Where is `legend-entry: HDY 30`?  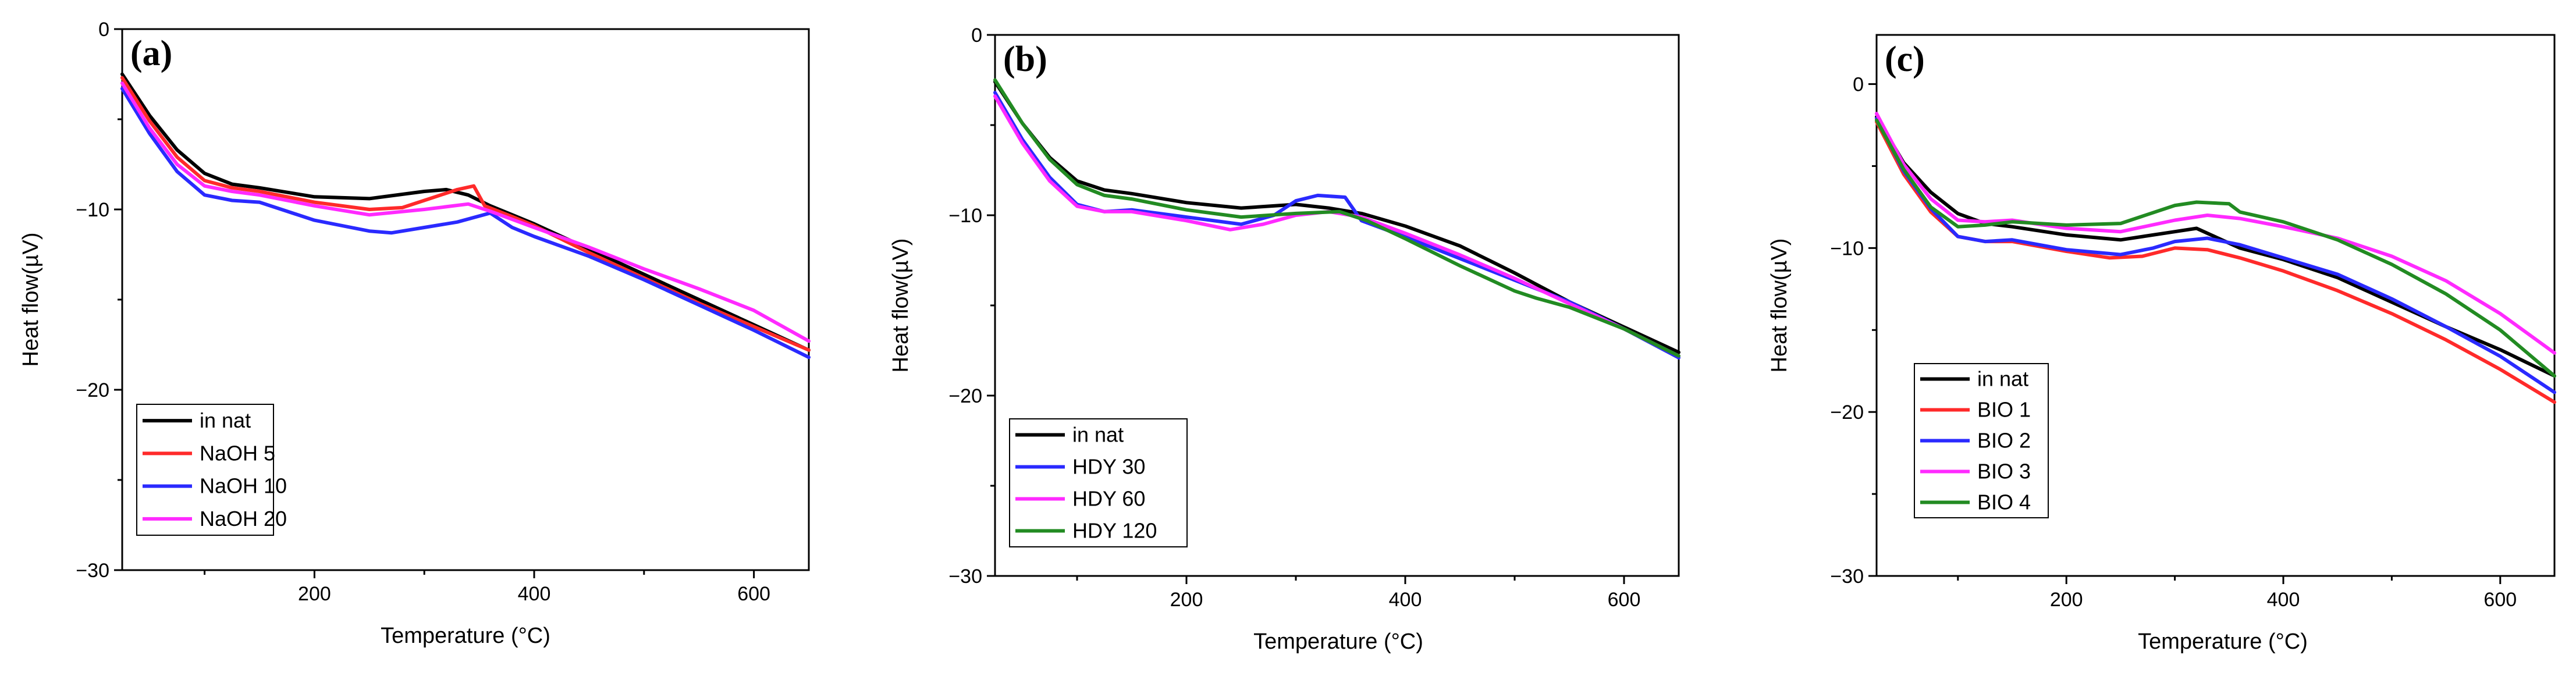 legend-entry: HDY 30 is located at coordinates (1108, 467).